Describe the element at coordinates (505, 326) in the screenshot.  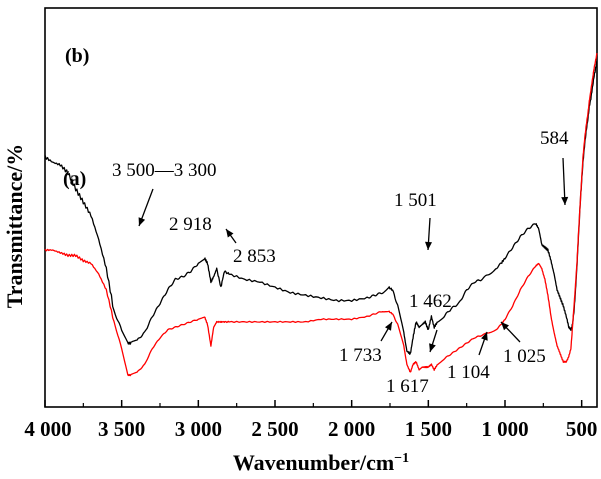
I see `annotation-1025-arrow-head` at that location.